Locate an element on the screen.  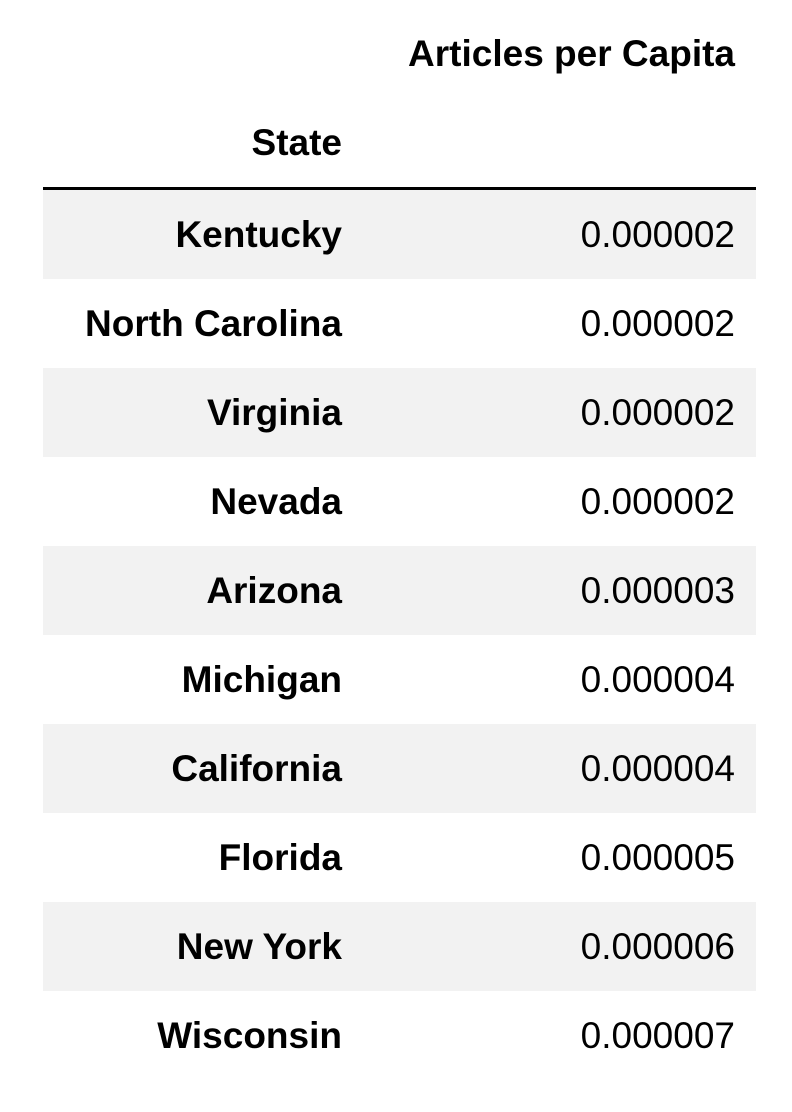
state-cell: California is located at coordinates (203, 768).